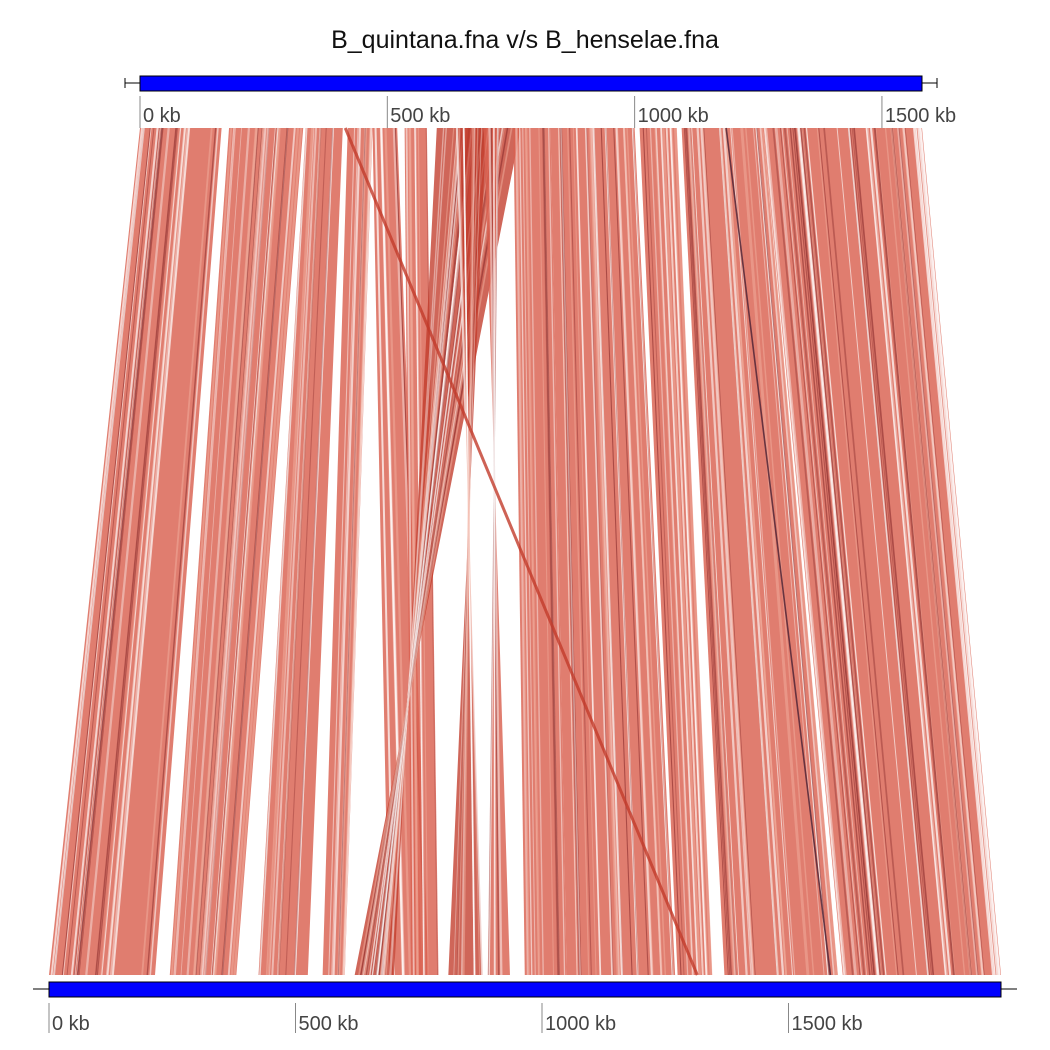 Image resolution: width=1050 pixels, height=1050 pixels. I want to click on tick-label: 1500 kb, so click(827, 1024).